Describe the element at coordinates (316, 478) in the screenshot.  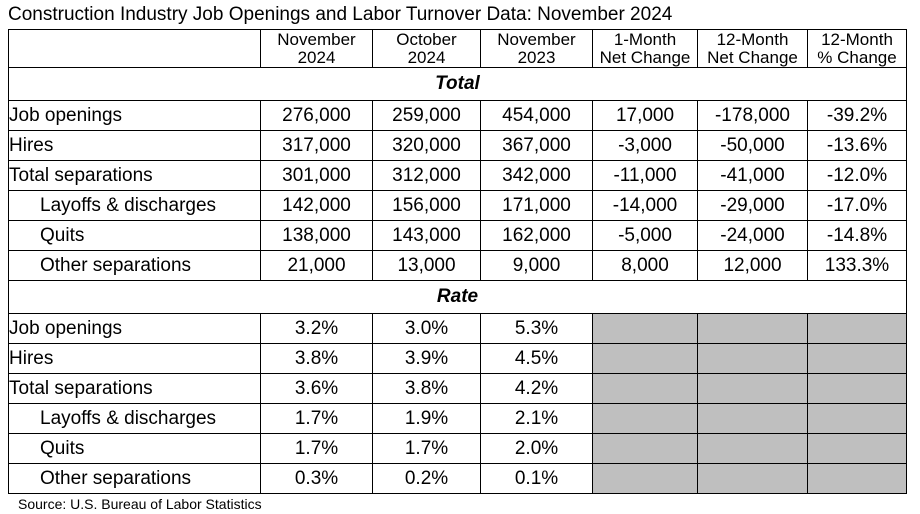
I see `cell-value: 0.3%` at that location.